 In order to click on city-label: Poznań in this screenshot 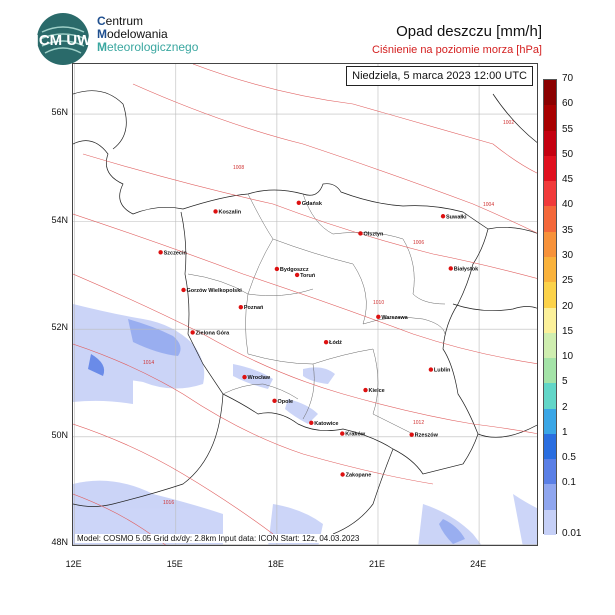, I will do `click(254, 308)`.